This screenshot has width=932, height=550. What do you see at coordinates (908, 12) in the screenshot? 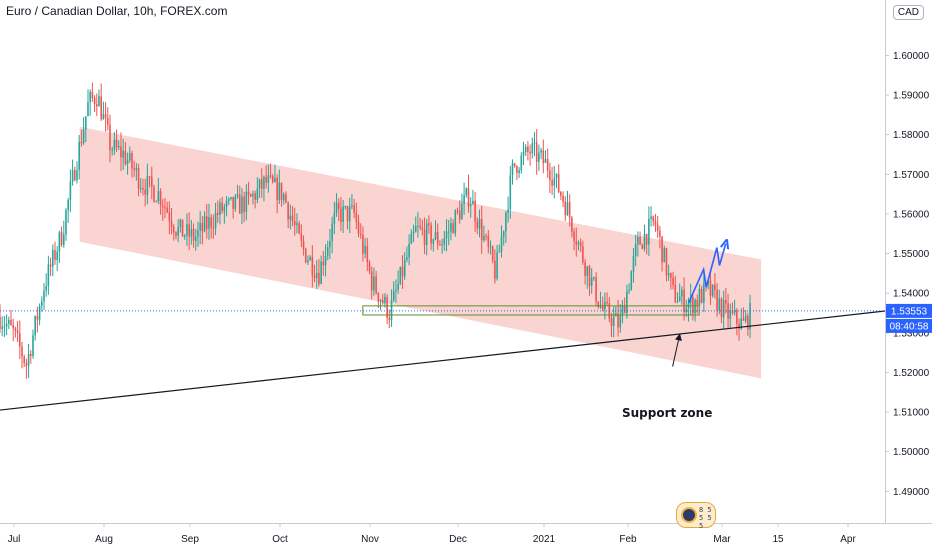
I see `currency-badge: CAD` at bounding box center [908, 12].